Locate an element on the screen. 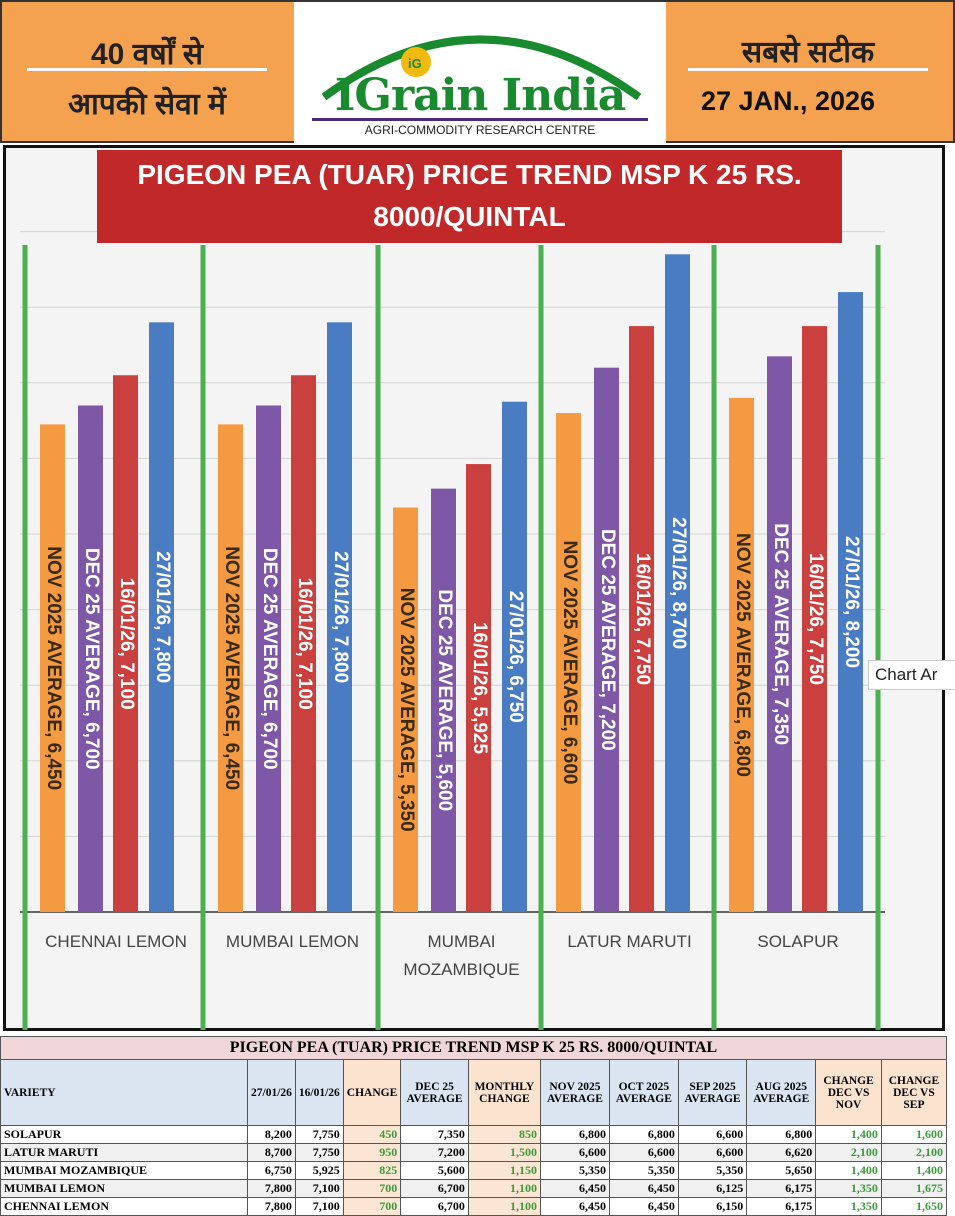 This screenshot has width=955, height=1216. variety-cell: CHENNAI LEMON is located at coordinates (124, 1206).